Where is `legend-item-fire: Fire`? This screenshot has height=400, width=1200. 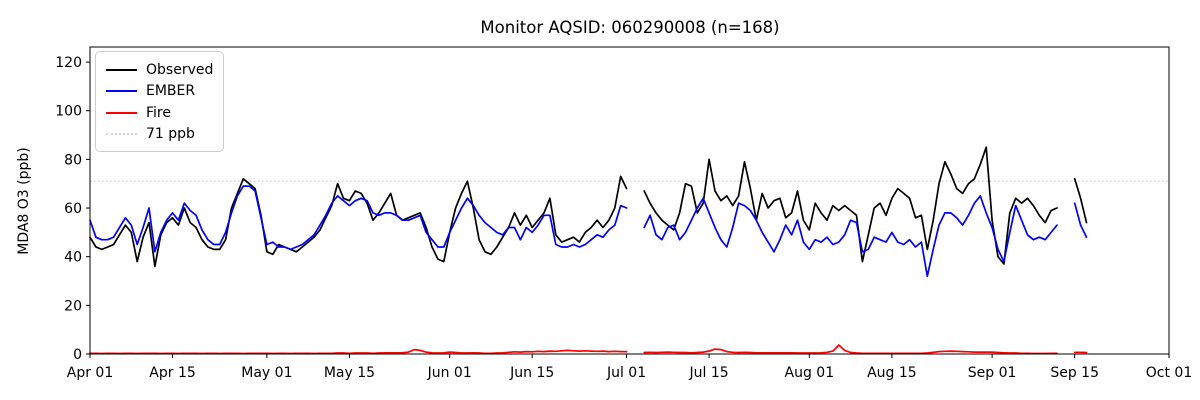 legend-item-fire: Fire is located at coordinates (159, 113).